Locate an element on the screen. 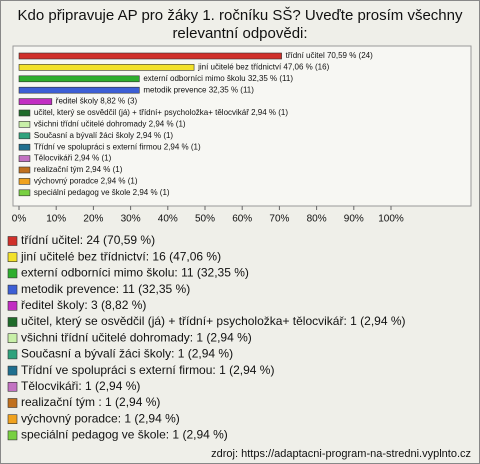 This screenshot has width=480, height=464. legend-label: realizační tým : 1 (2,94 %) is located at coordinates (90, 402).